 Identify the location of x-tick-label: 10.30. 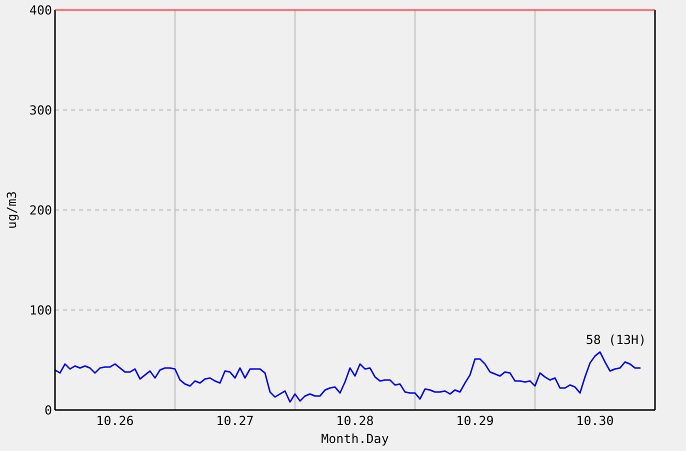
(595, 420).